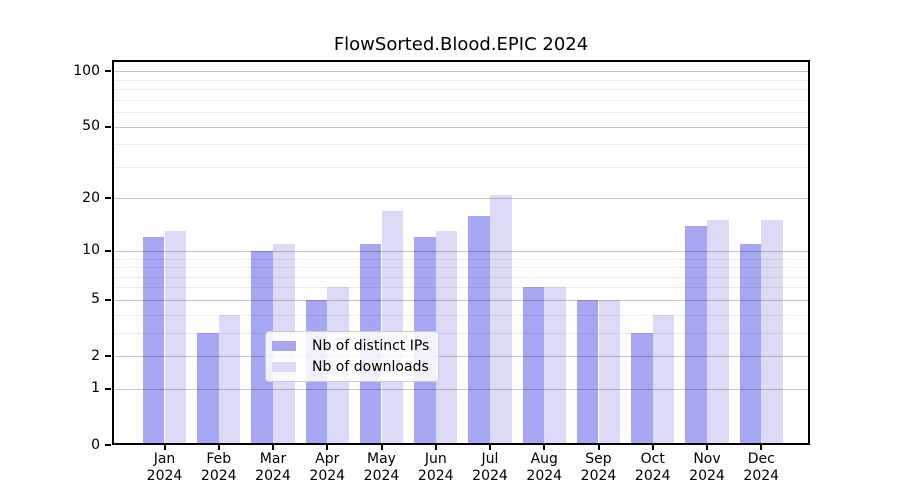 Image resolution: width=900 pixels, height=500 pixels. I want to click on x-tick-label-dec: Dec 2024, so click(761, 468).